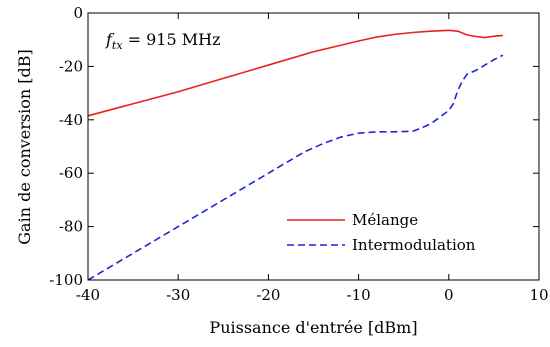 The image size is (550, 347). I want to click on x-axis-label: Puissance d'entrée [dBm], so click(313, 327).